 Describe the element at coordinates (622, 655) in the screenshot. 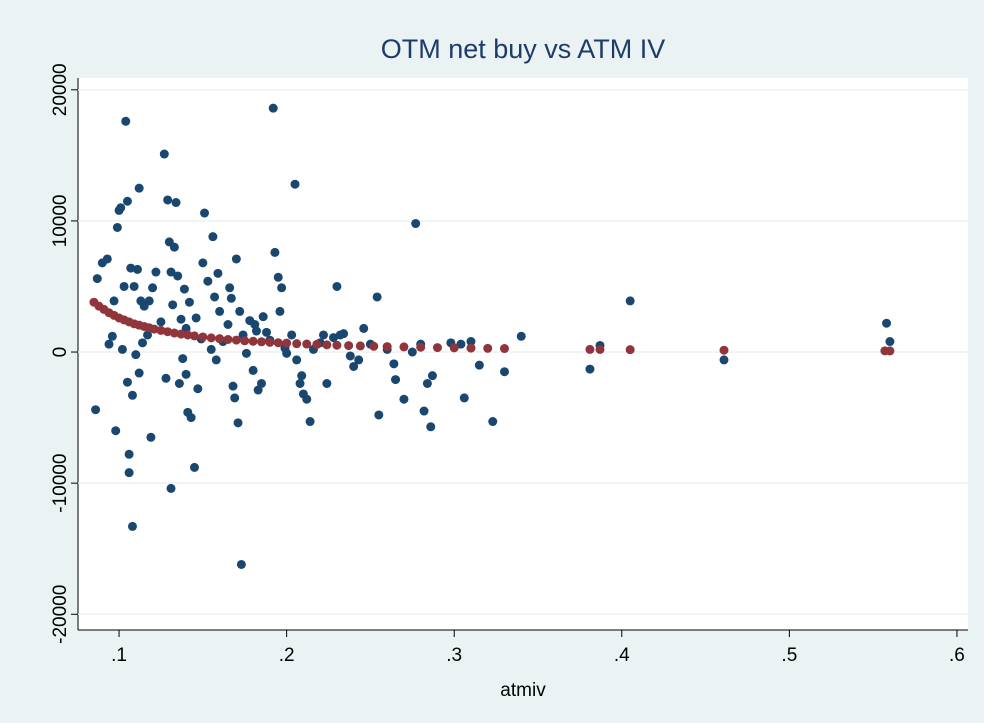

I see `x-tick-label: .4` at that location.